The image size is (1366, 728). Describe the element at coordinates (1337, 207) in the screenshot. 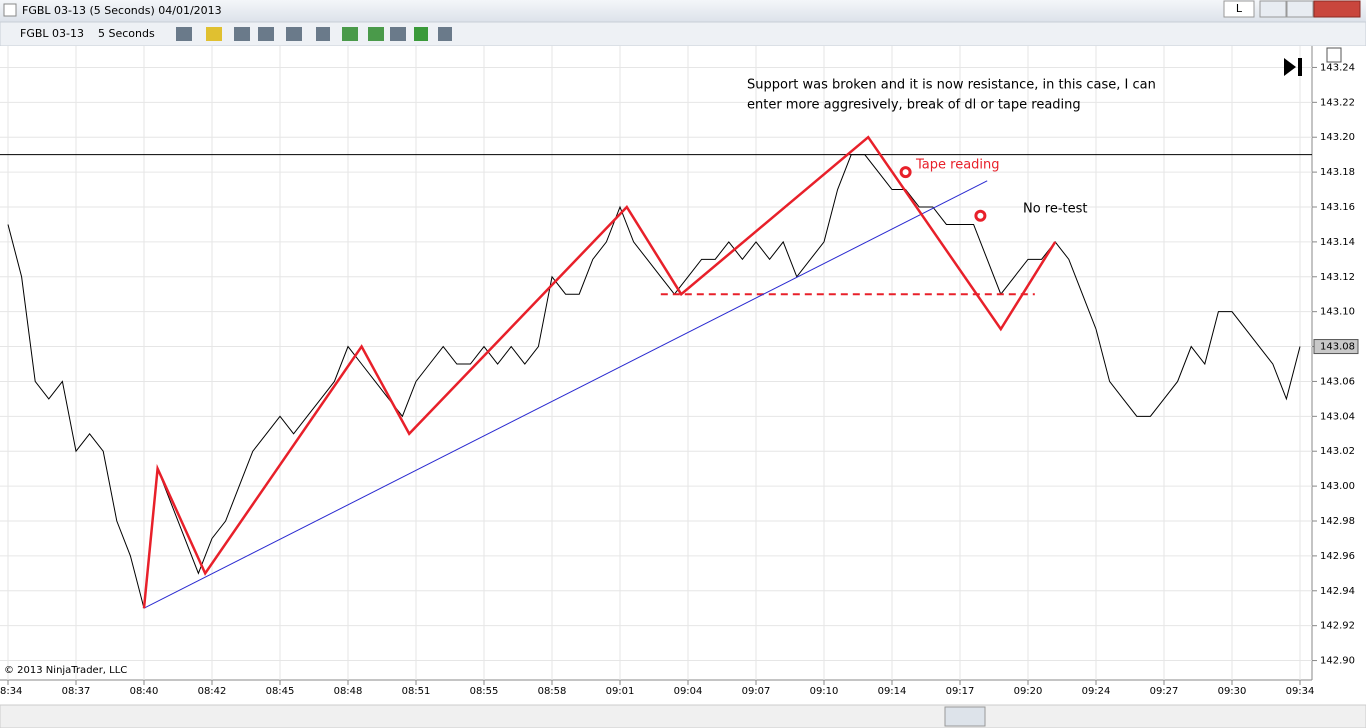

I see `y-tick-label: 143.16` at that location.